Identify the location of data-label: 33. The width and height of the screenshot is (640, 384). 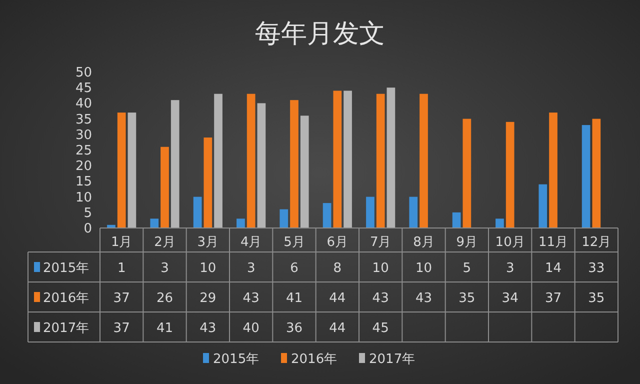
(596, 268).